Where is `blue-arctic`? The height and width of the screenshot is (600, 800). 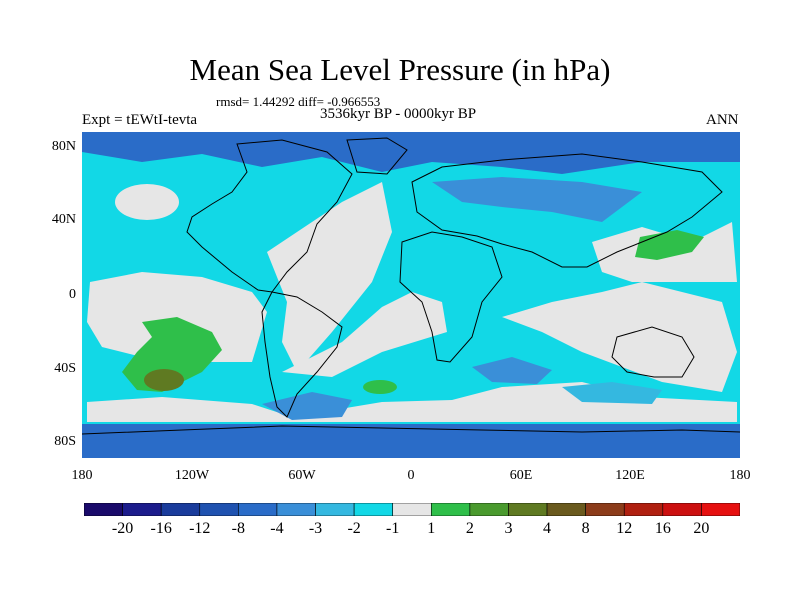
blue-arctic is located at coordinates (411, 153).